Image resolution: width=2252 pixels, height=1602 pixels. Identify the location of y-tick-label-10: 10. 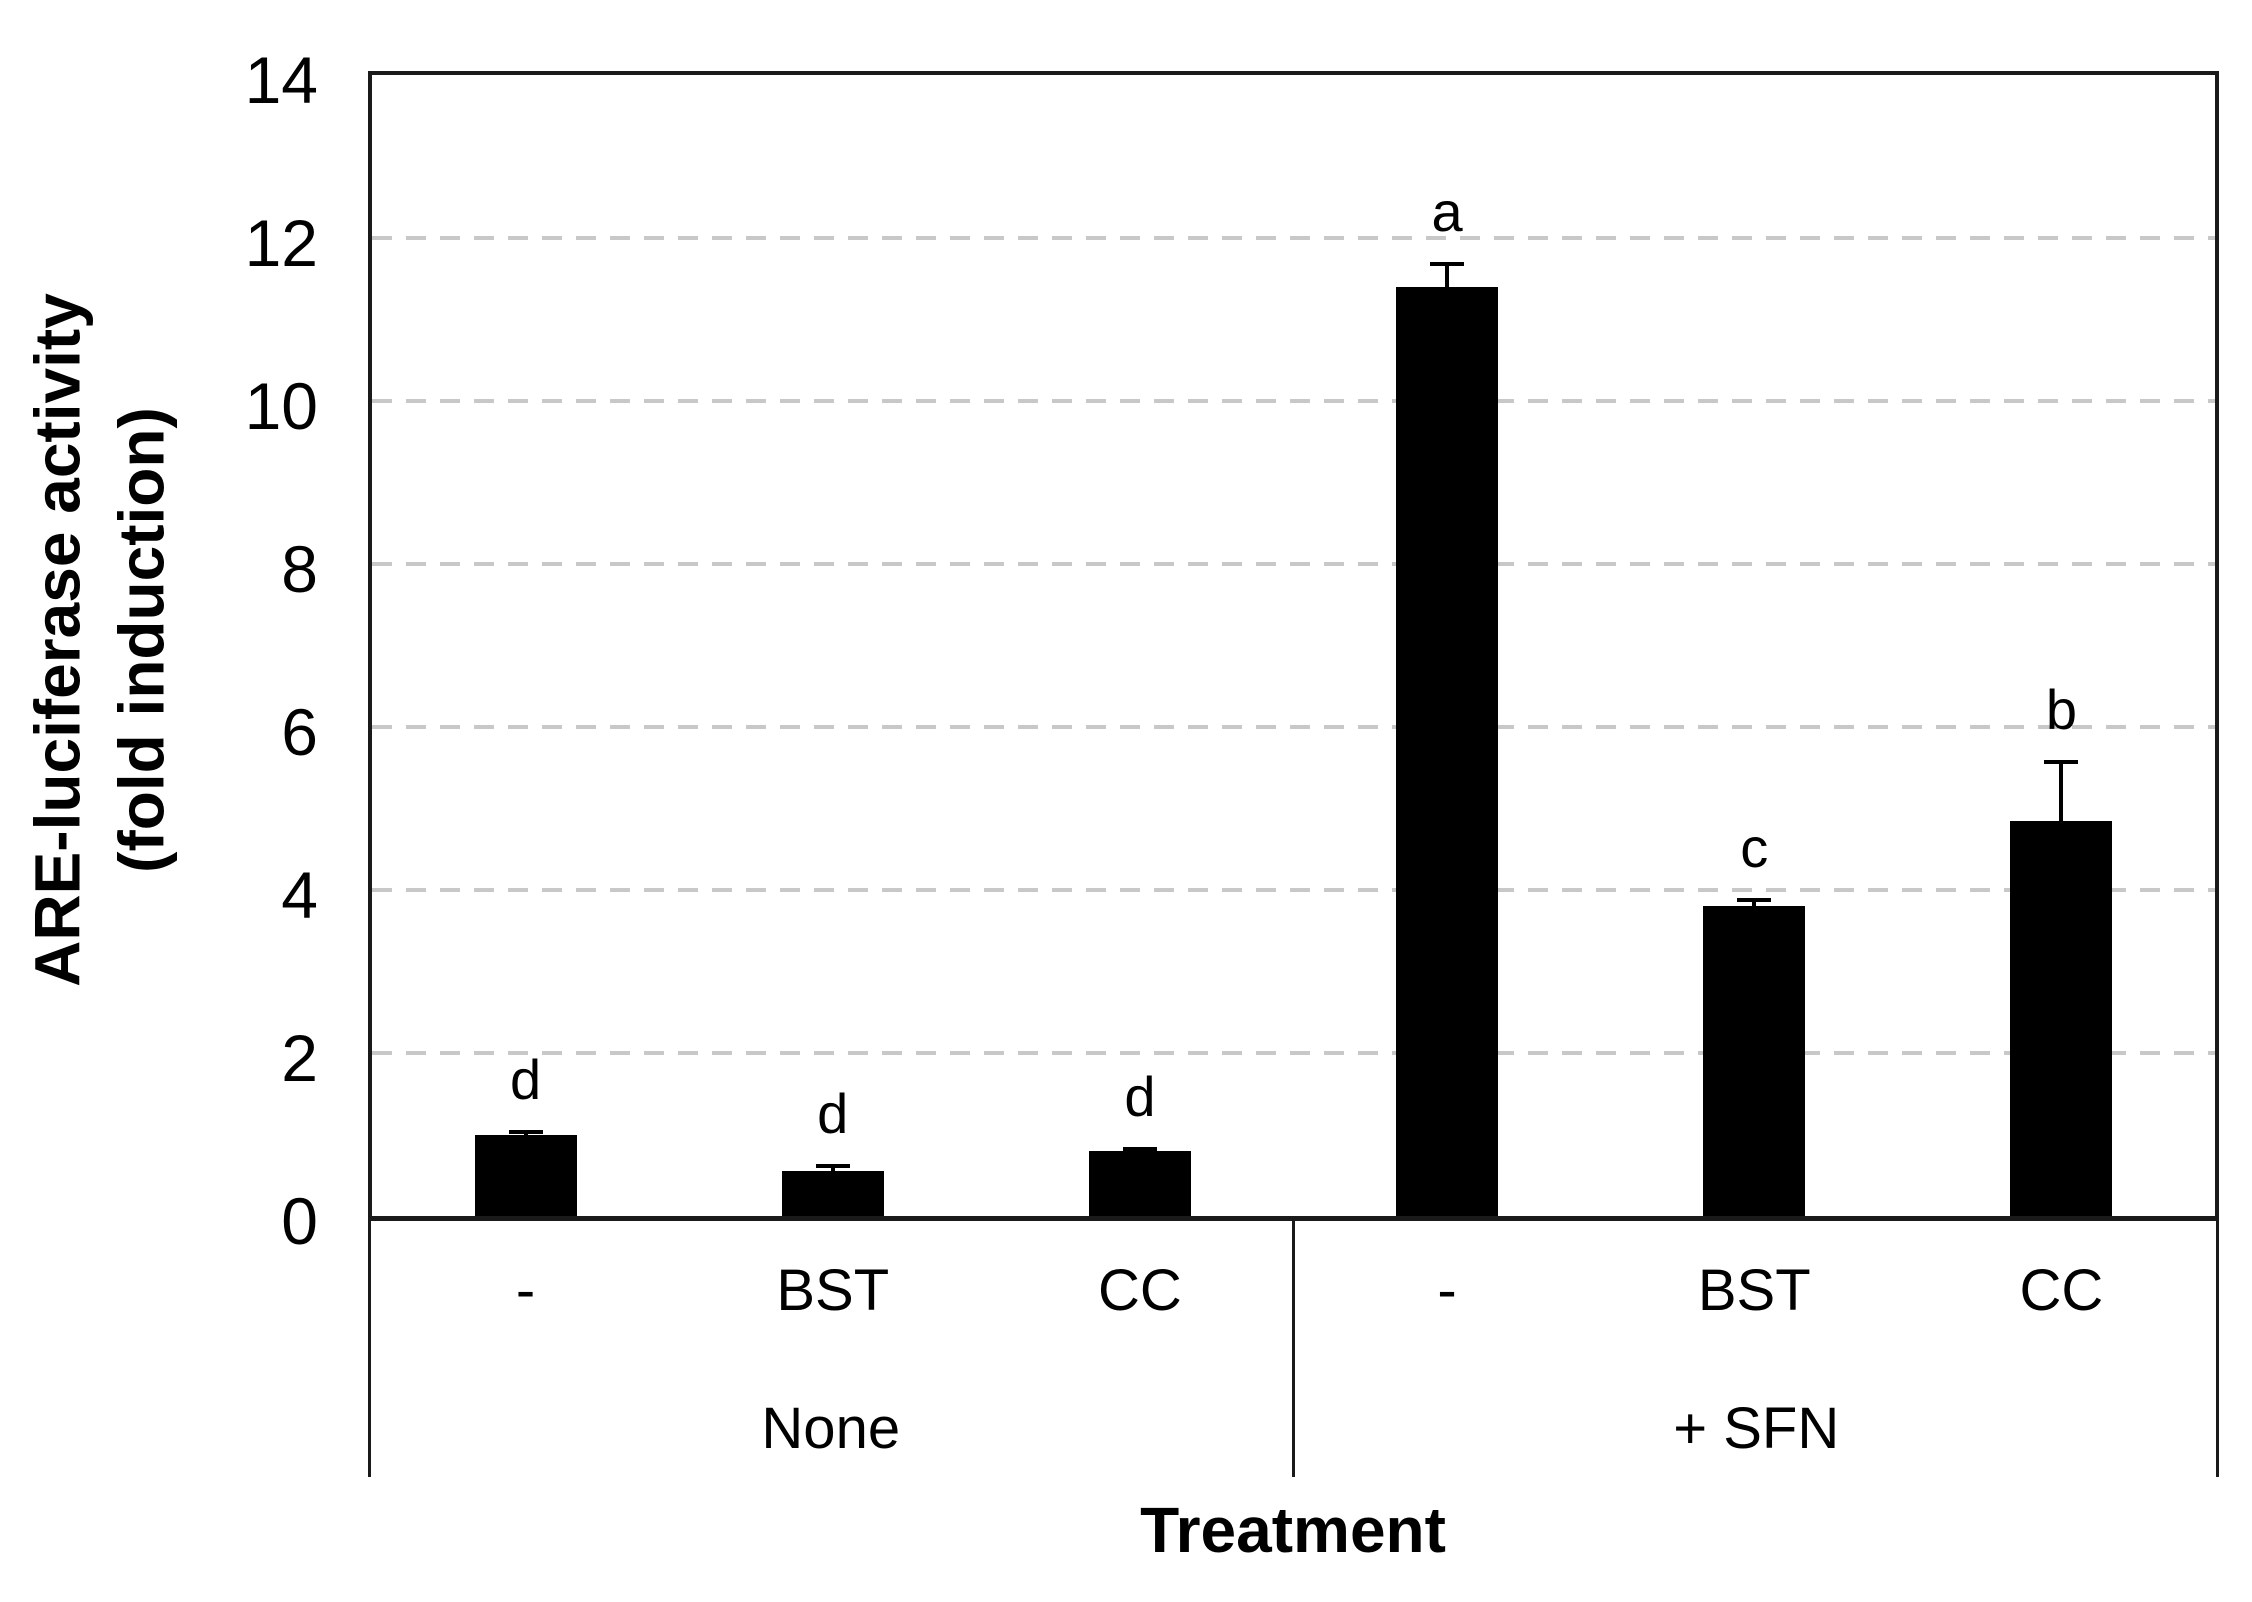
(281, 406).